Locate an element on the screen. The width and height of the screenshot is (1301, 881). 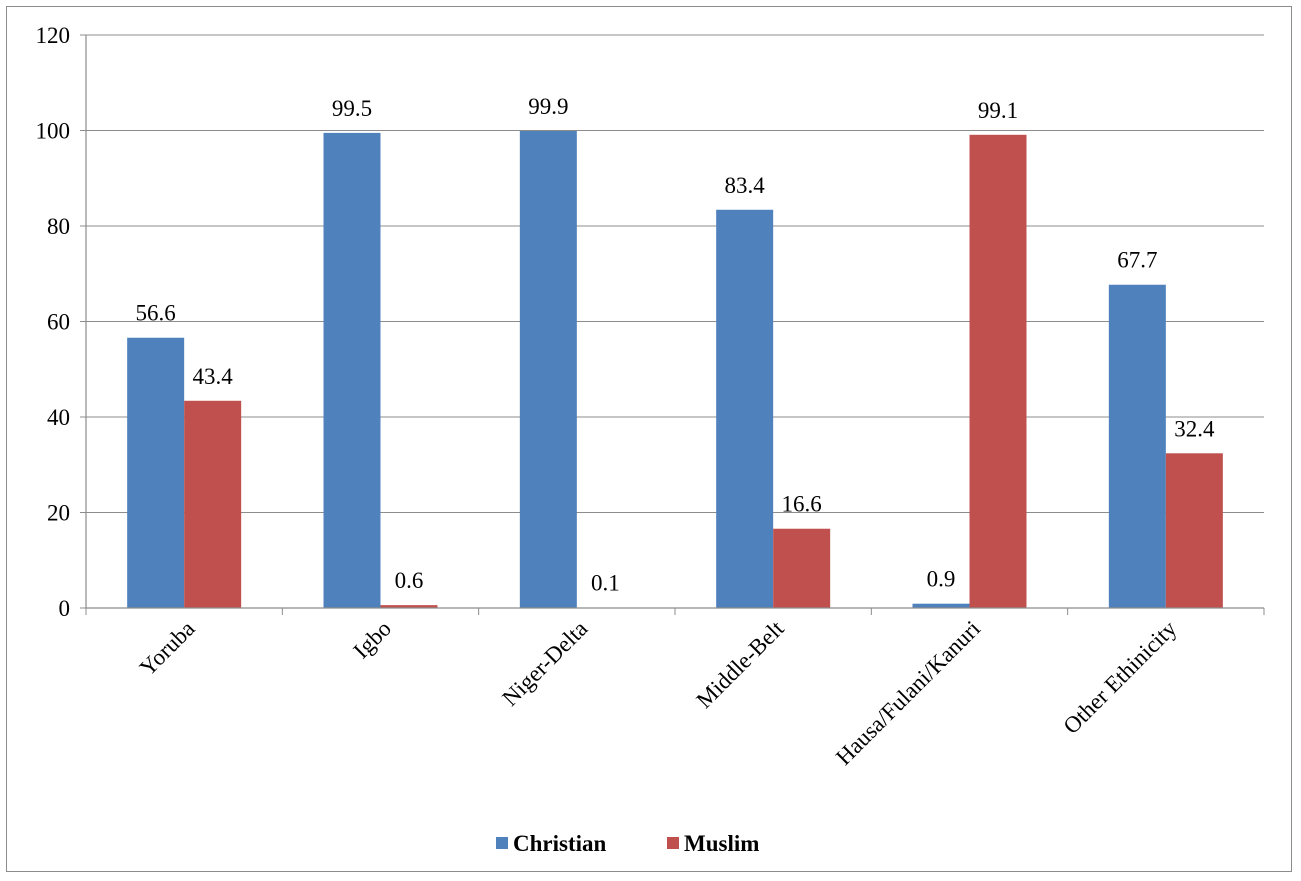
y-tick-label: 120 is located at coordinates (53, 35).